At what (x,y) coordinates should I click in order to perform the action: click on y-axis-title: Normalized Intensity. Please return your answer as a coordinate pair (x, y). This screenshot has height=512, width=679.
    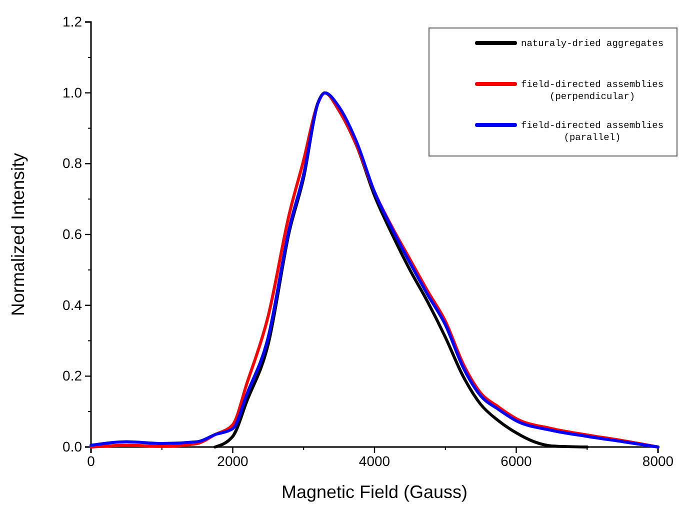
    Looking at the image, I should click on (18, 234).